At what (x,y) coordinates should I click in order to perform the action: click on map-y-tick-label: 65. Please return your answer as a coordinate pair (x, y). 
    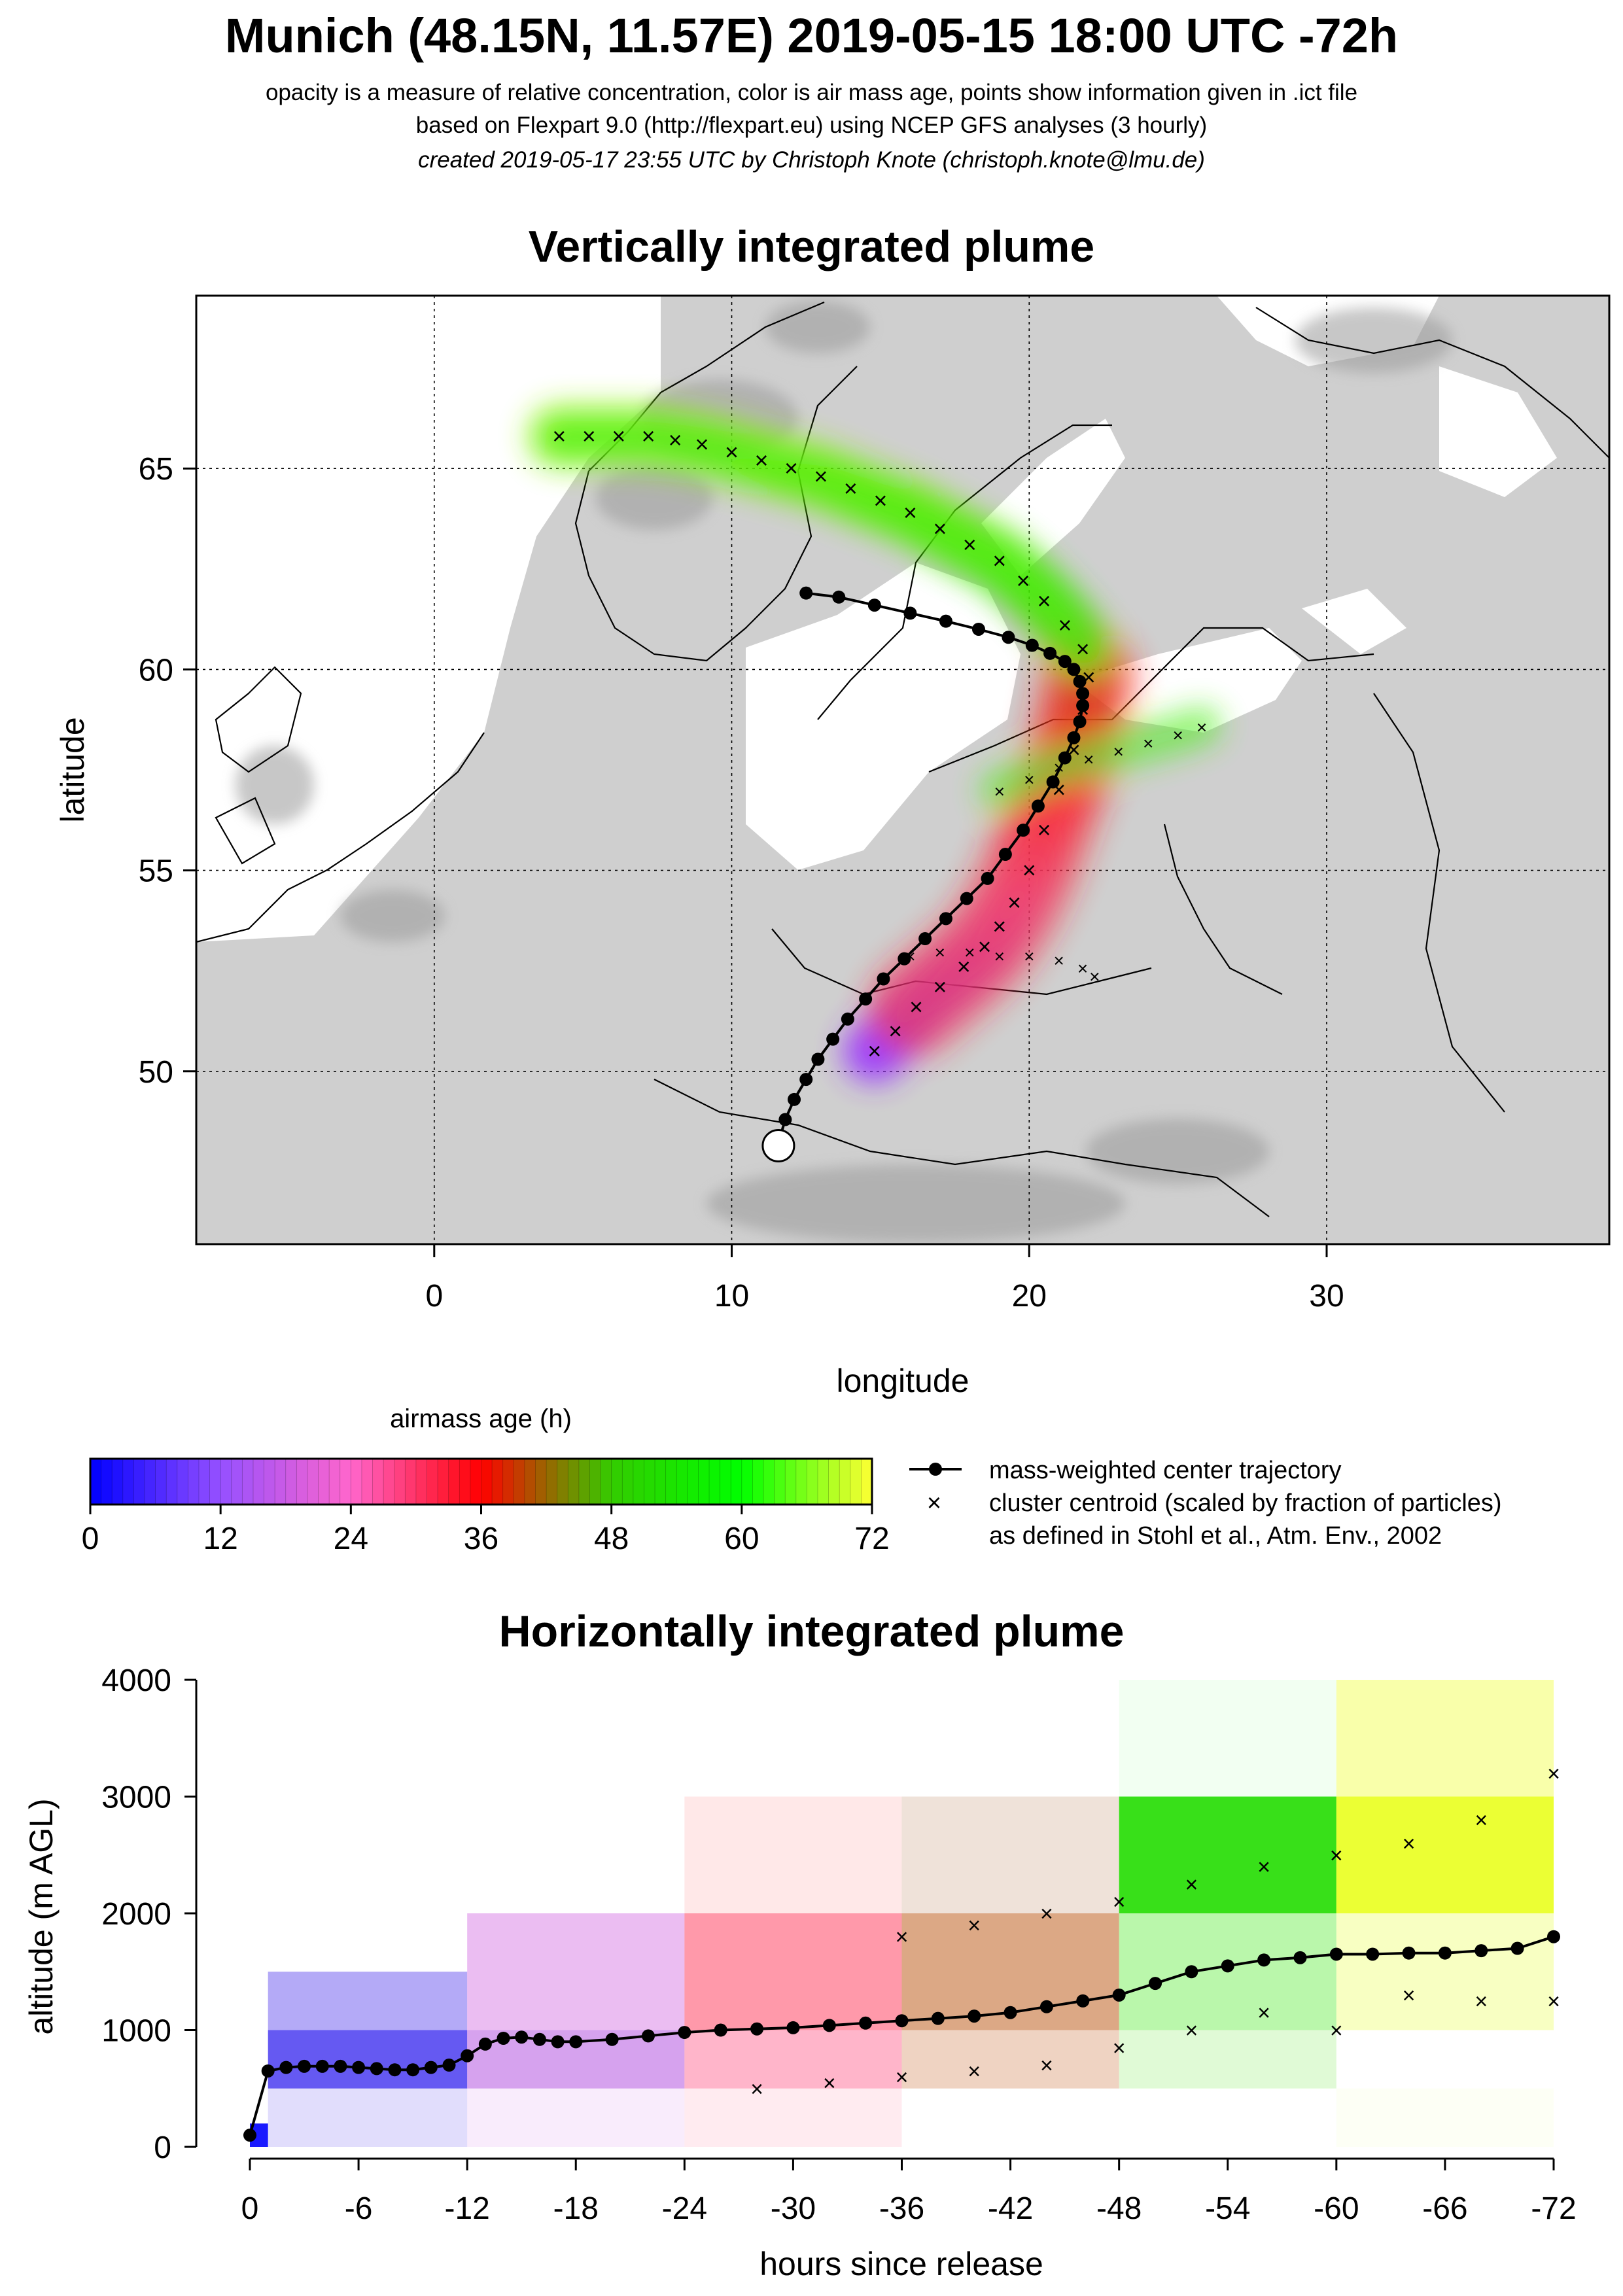
    Looking at the image, I should click on (156, 469).